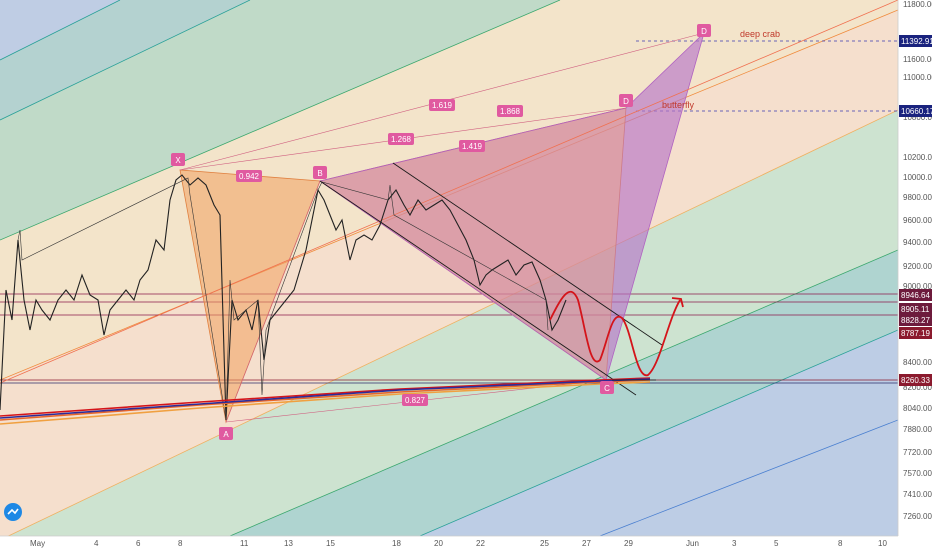  What do you see at coordinates (401, 139) in the screenshot?
I see `ratio-label-1268: 1.268` at bounding box center [401, 139].